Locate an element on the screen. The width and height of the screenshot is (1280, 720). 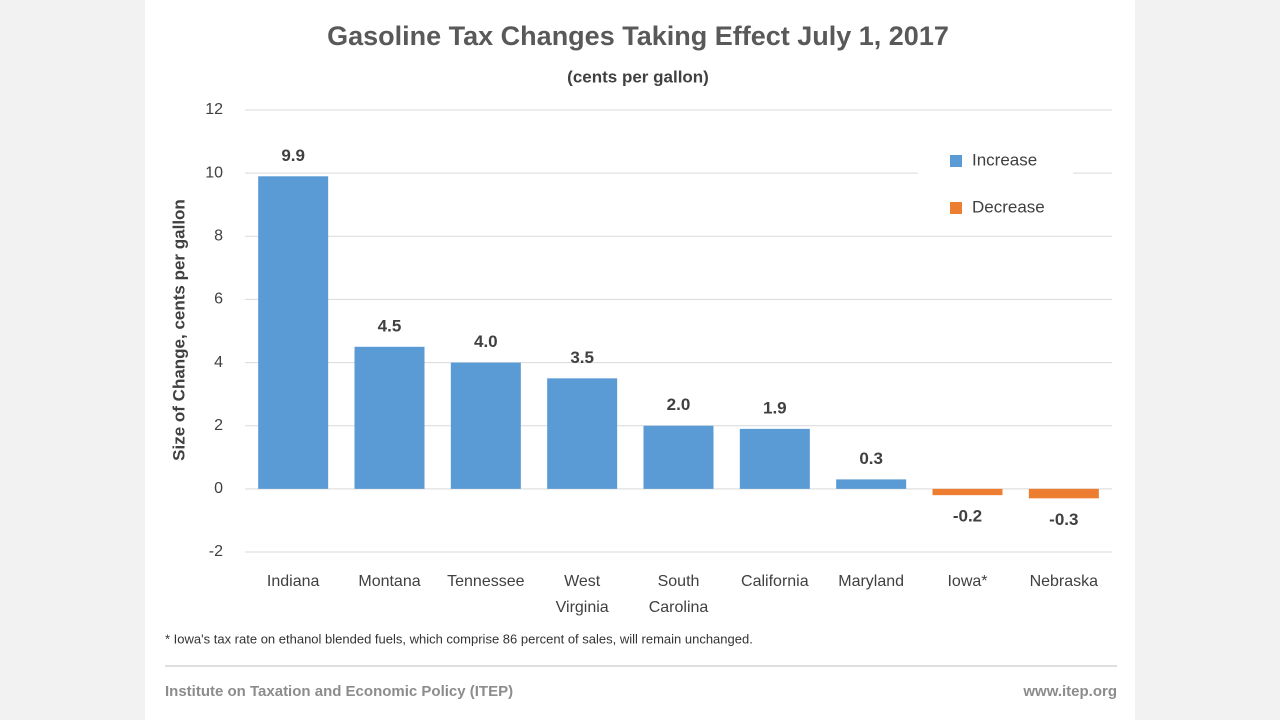
x-tick-label: Maryland is located at coordinates (871, 581).